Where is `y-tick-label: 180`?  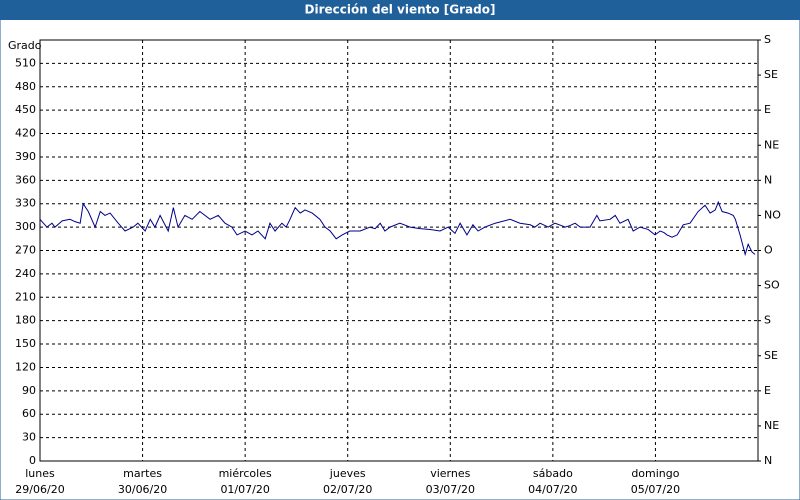
y-tick-label: 180 is located at coordinates (25, 320).